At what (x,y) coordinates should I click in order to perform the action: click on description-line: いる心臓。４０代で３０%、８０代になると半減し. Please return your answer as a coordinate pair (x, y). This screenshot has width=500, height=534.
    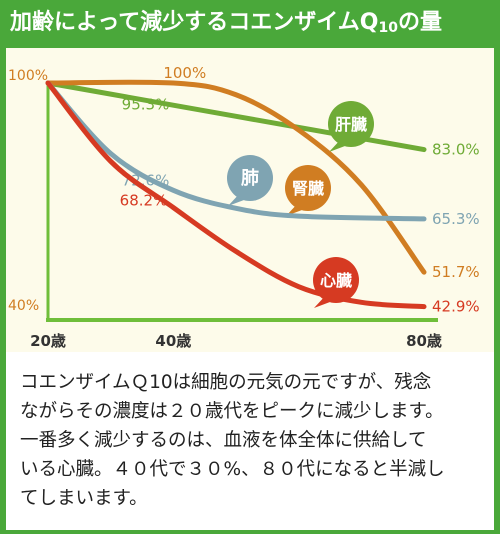
    Looking at the image, I should click on (232, 469).